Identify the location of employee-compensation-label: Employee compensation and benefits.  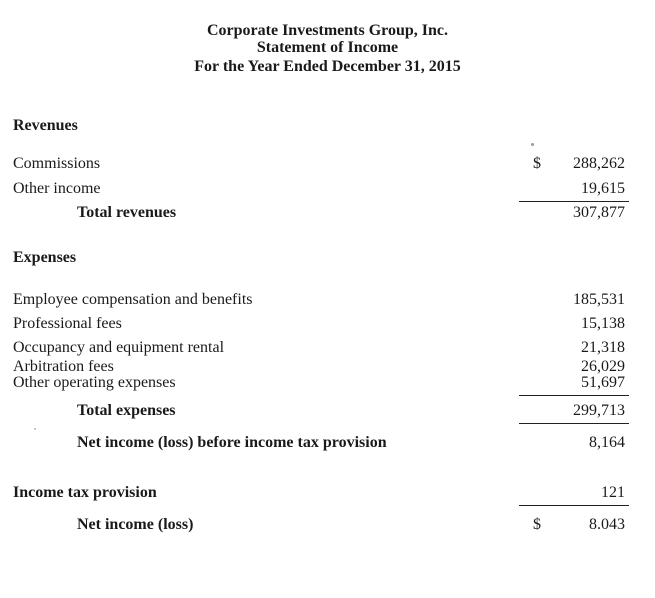
(133, 299).